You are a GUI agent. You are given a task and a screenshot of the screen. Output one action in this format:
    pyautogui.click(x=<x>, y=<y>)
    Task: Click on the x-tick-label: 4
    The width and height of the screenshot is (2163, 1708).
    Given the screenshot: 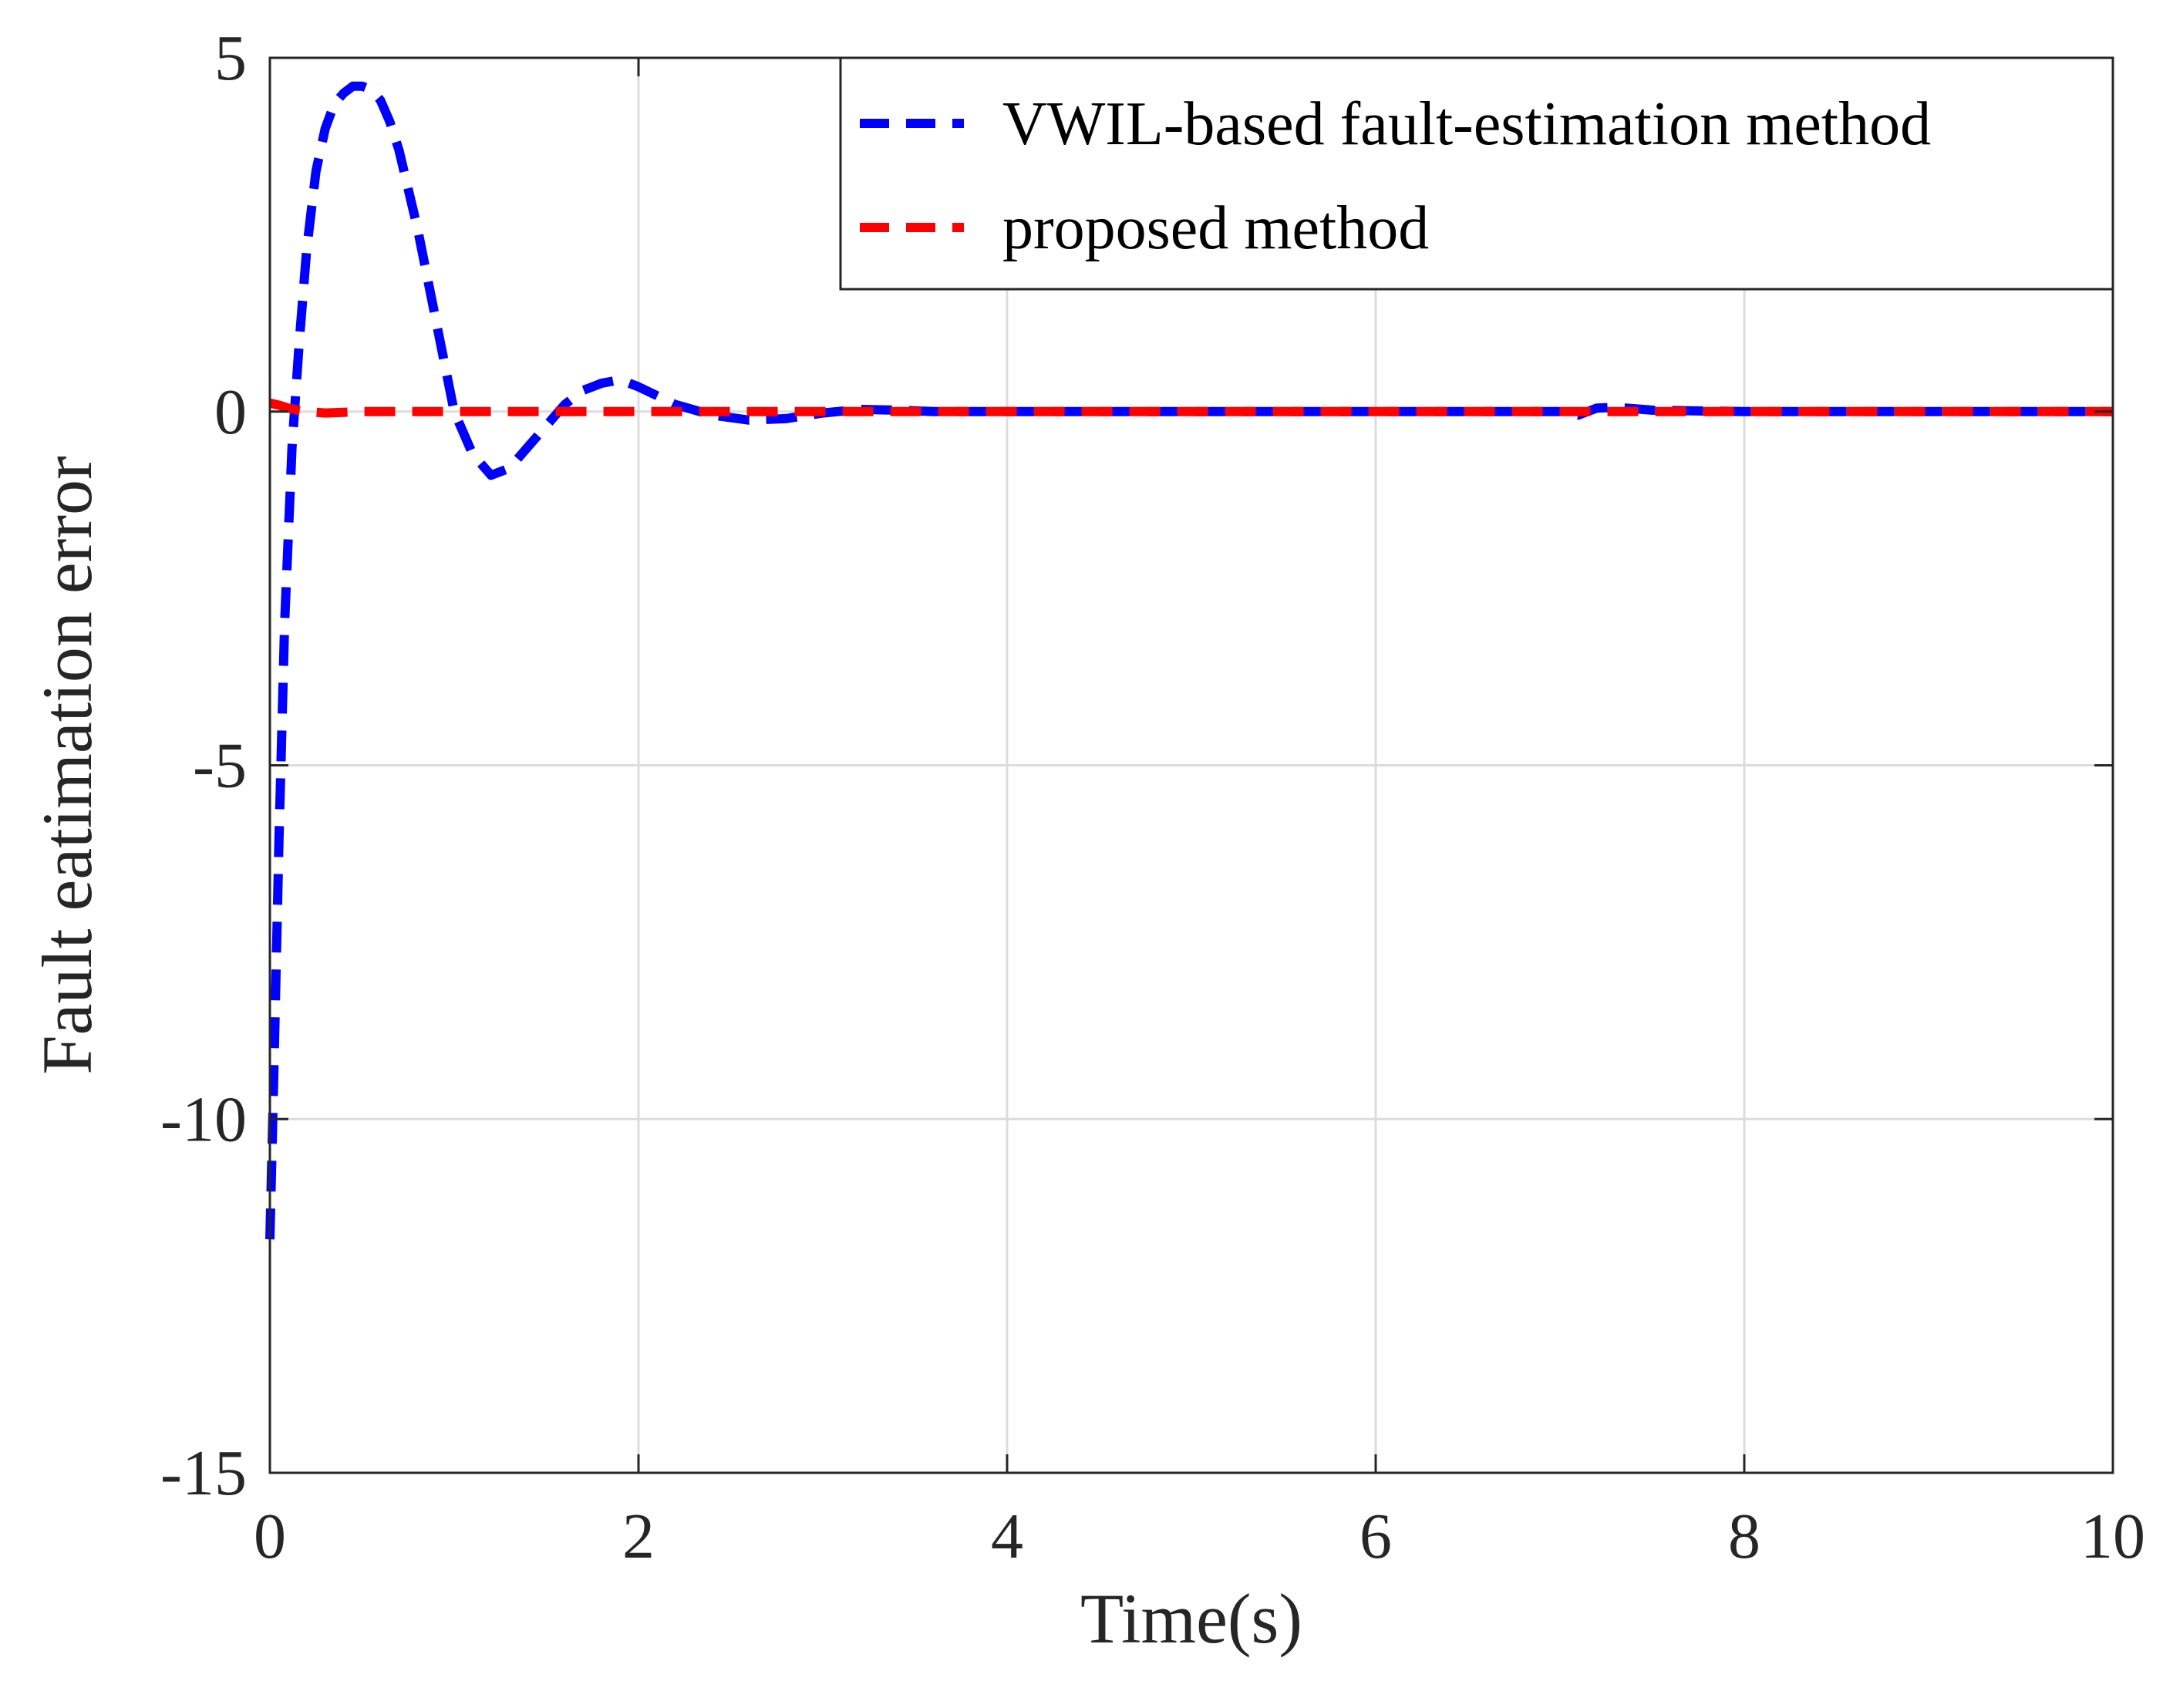 What is the action you would take?
    pyautogui.click(x=1007, y=1537)
    